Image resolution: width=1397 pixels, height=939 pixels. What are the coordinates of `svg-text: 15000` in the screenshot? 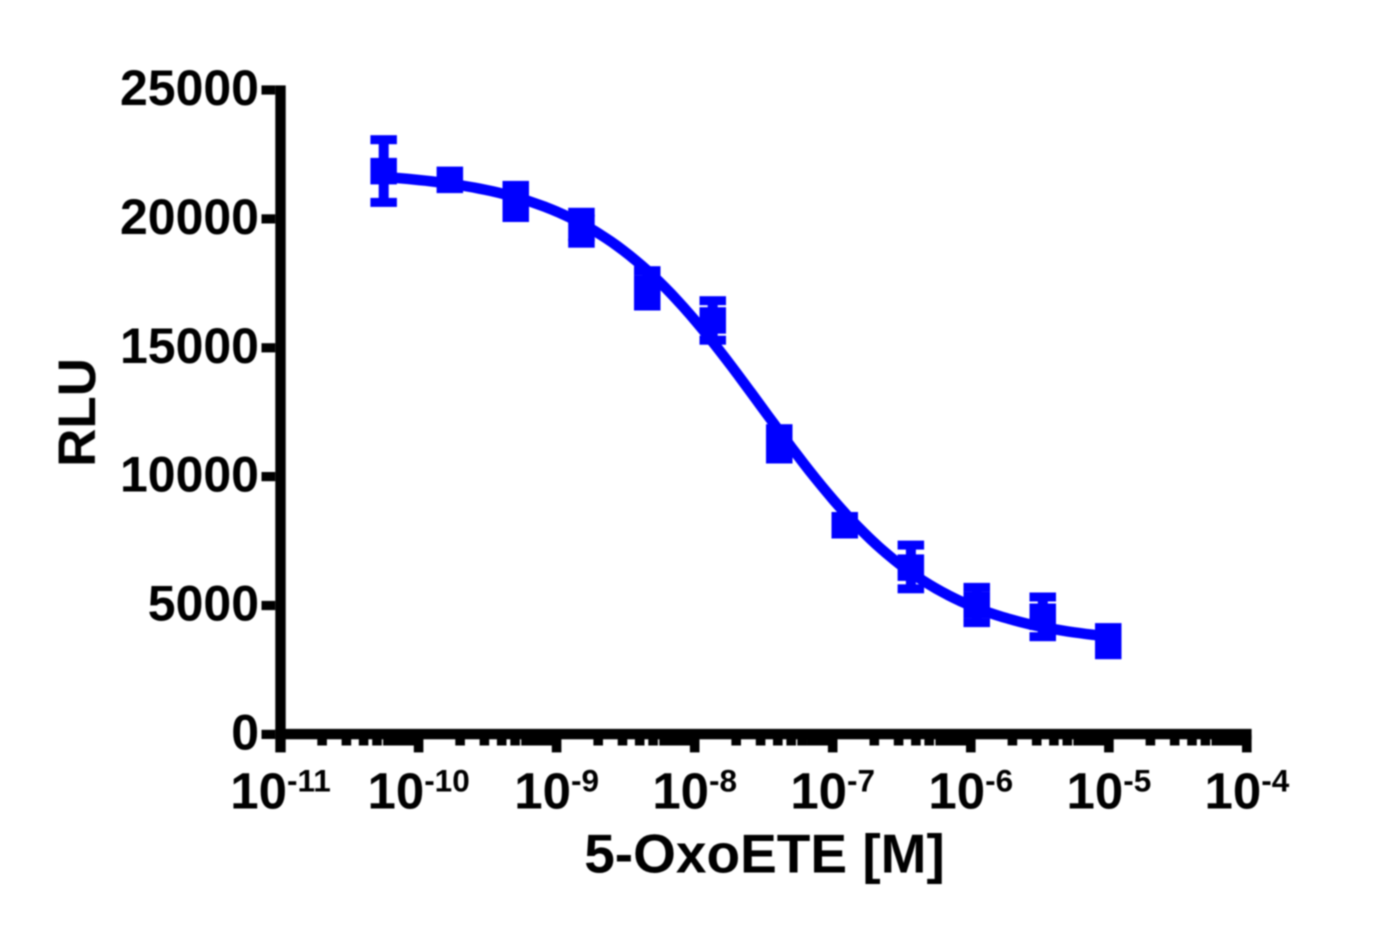 It's located at (189, 346).